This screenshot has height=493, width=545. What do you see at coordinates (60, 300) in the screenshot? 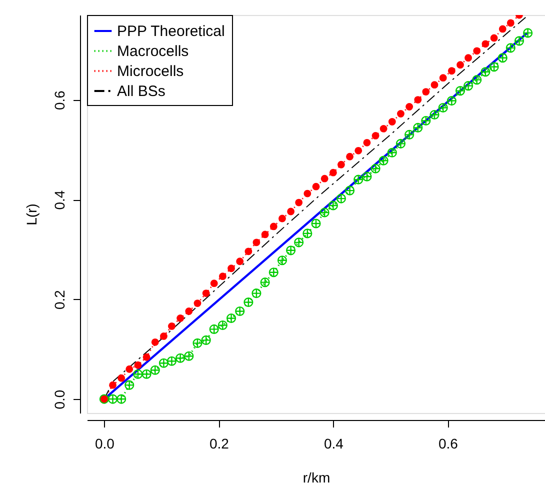
I see `y-tick-label: 0.2` at bounding box center [60, 300].